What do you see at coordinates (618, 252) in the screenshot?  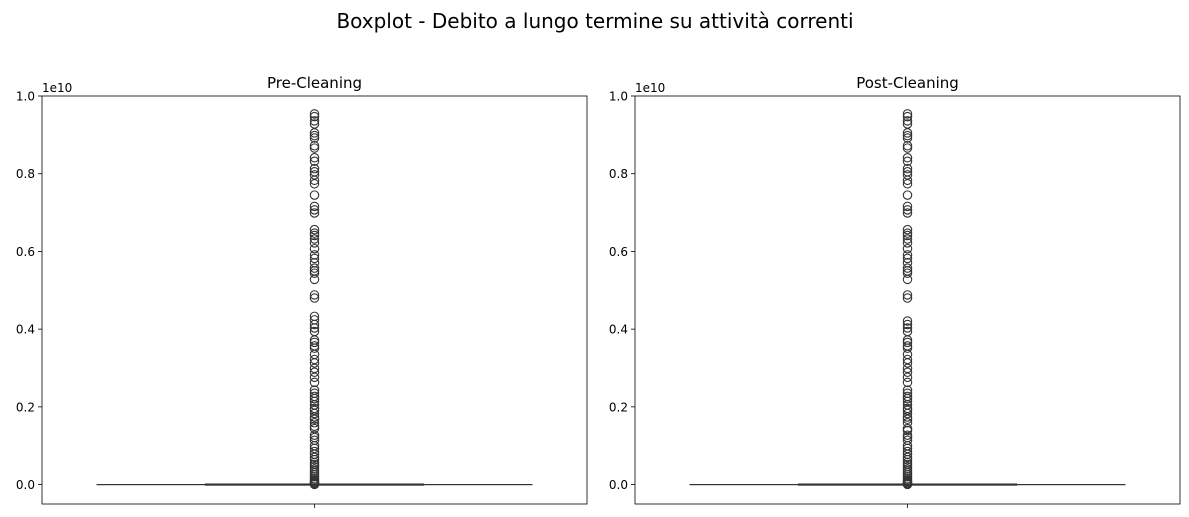 I see `post-cleaning-y-tick-label: 0.6` at bounding box center [618, 252].